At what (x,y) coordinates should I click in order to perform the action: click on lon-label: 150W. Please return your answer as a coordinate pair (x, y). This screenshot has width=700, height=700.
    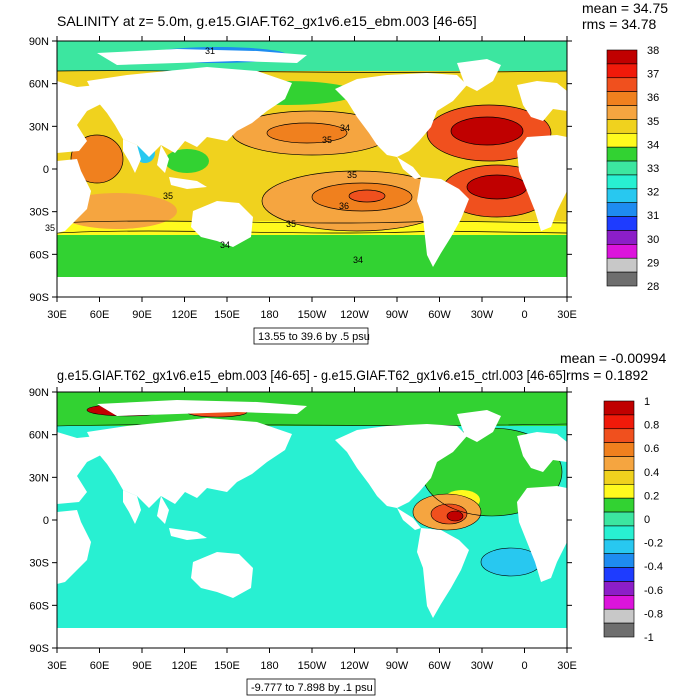
    Looking at the image, I should click on (312, 315).